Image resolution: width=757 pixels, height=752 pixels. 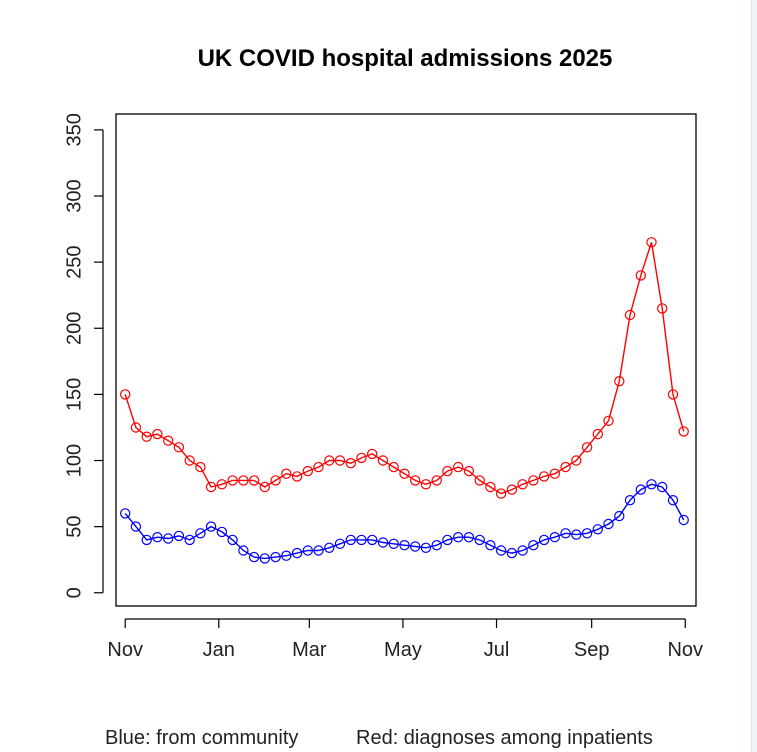 I want to click on x-tick-label: Sep, so click(x=592, y=650).